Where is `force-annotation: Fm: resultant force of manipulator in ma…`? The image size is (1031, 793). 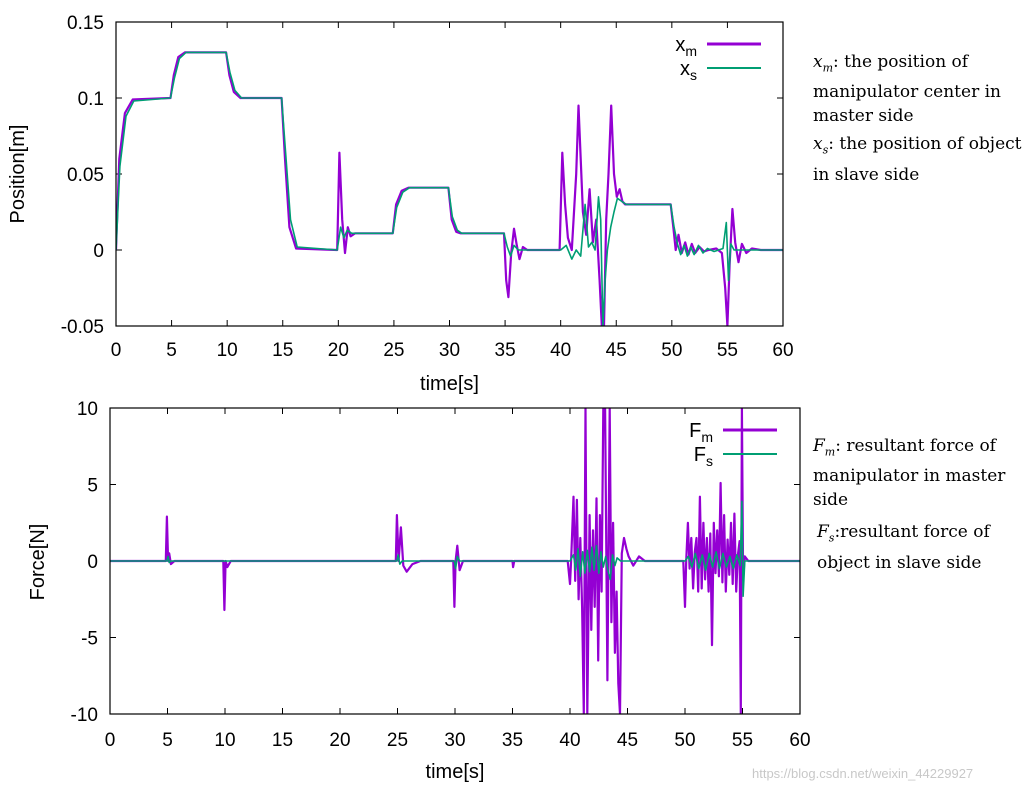
force-annotation: Fm: resultant force of manipulator in ma… is located at coordinates (909, 504).